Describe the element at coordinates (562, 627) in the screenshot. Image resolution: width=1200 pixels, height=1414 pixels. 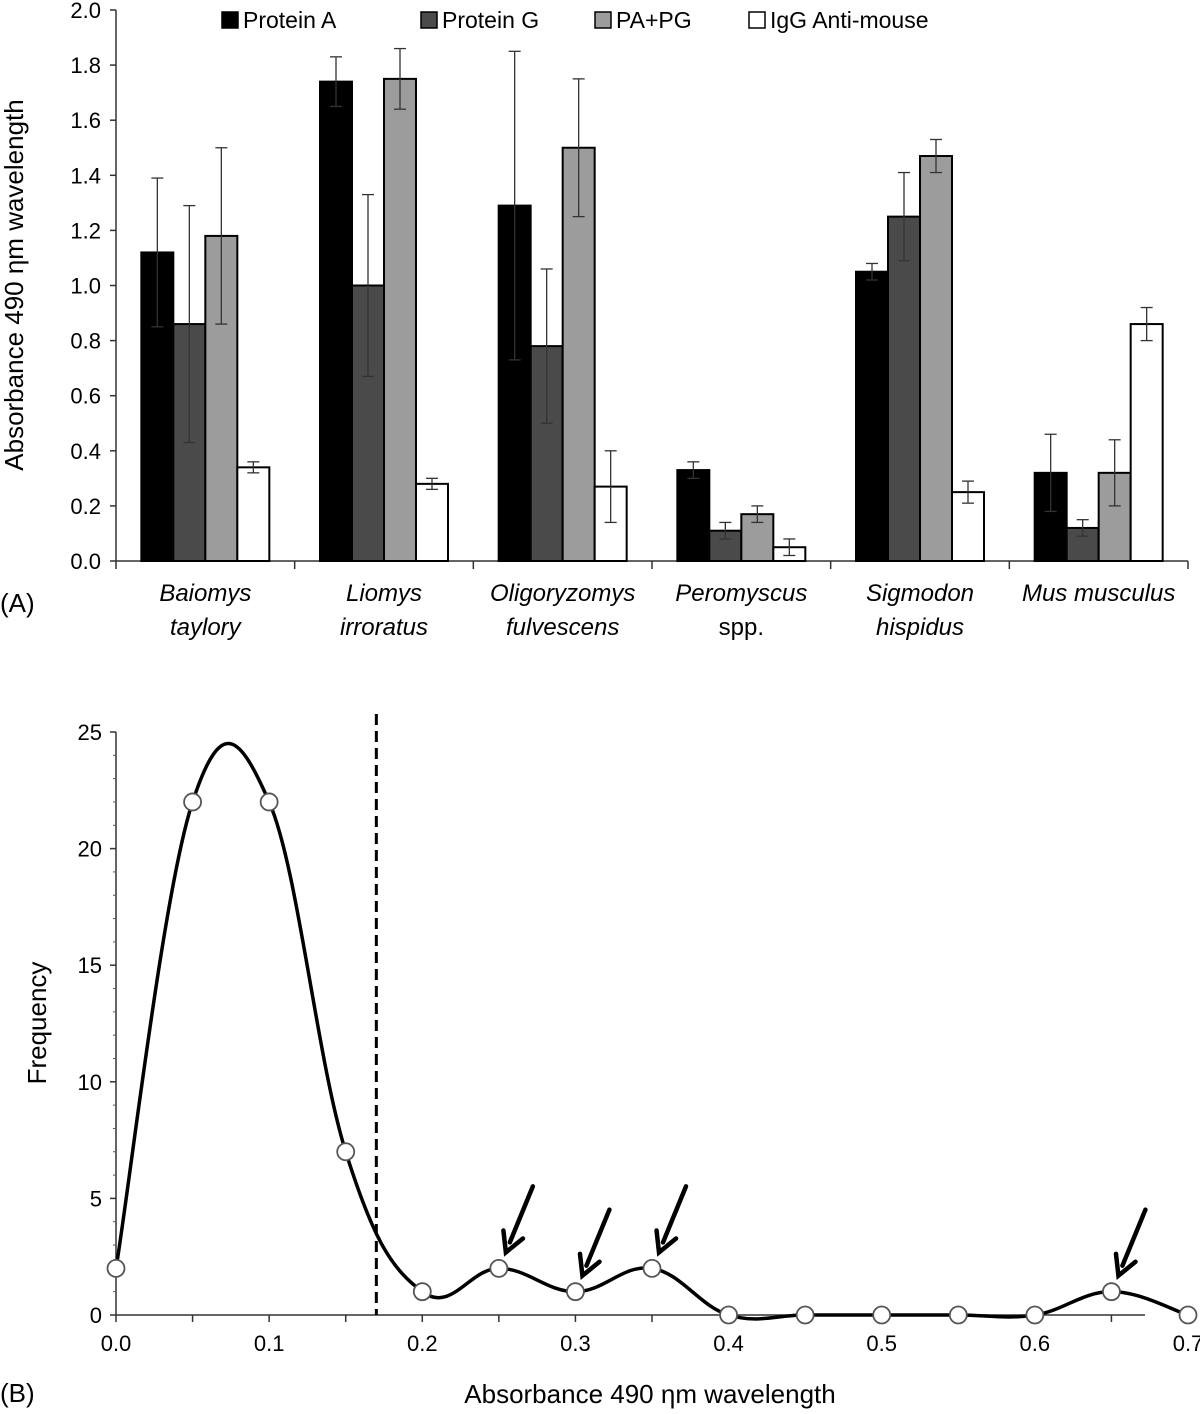
I see `category-label-line2: fulvescens` at that location.